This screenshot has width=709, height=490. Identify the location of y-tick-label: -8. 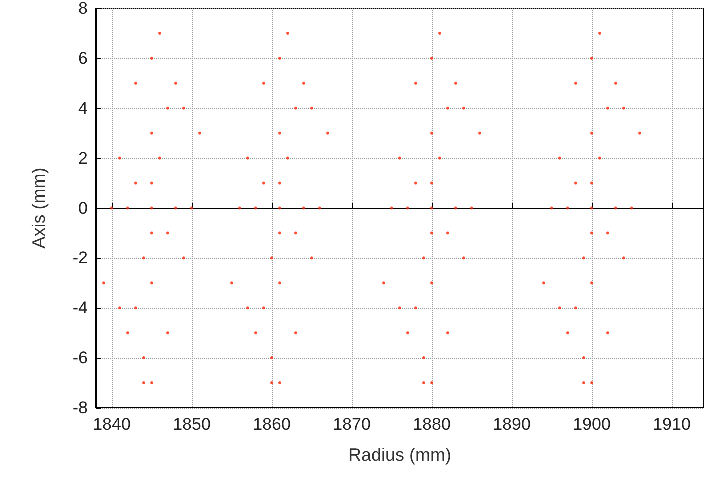
(80, 408).